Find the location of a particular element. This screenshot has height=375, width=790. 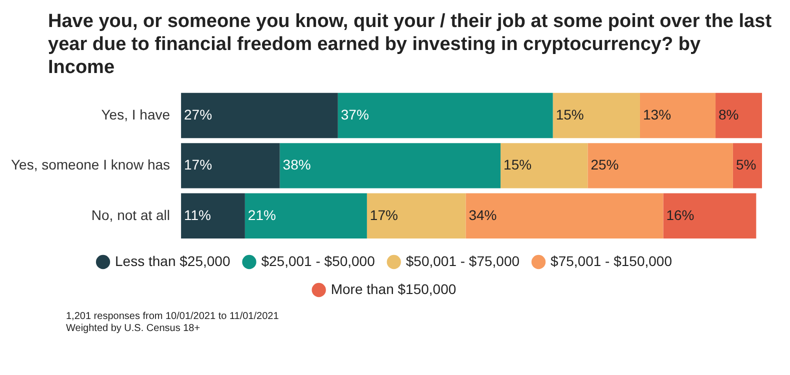

data-label: 16% is located at coordinates (680, 214).